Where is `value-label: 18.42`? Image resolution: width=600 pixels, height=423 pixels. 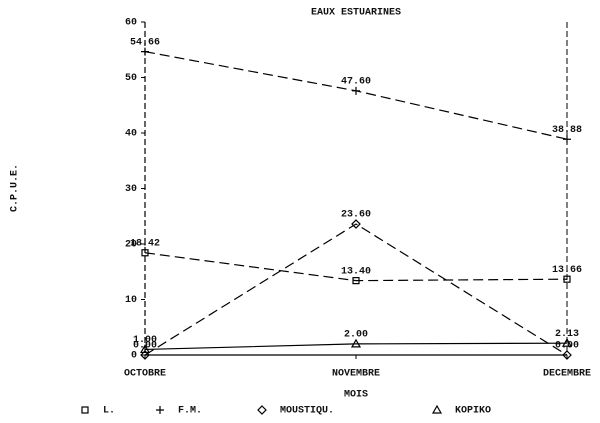 value-label: 18.42 is located at coordinates (145, 243).